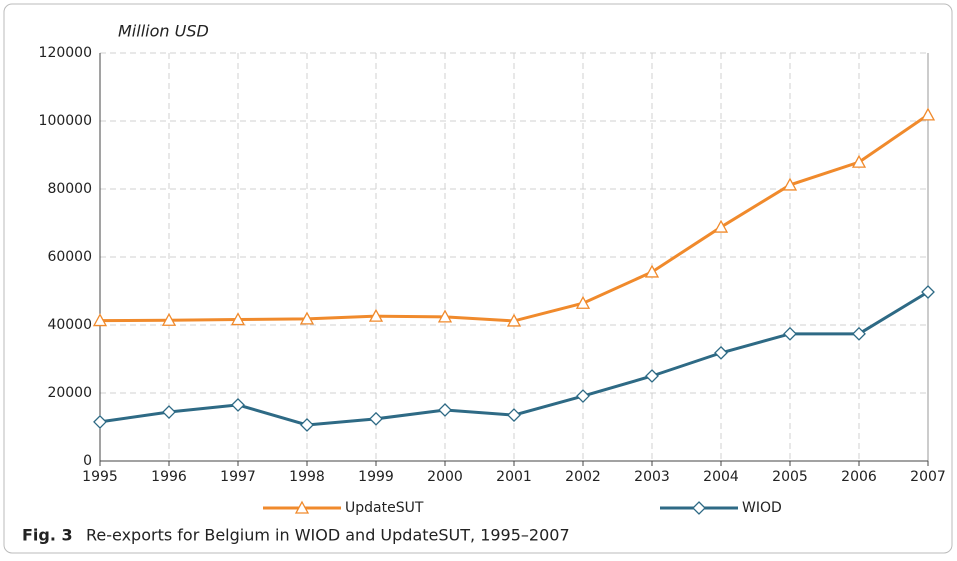 This screenshot has width=957, height=561. Describe the element at coordinates (69, 189) in the screenshot. I see `y-tick-label: 80000` at that location.